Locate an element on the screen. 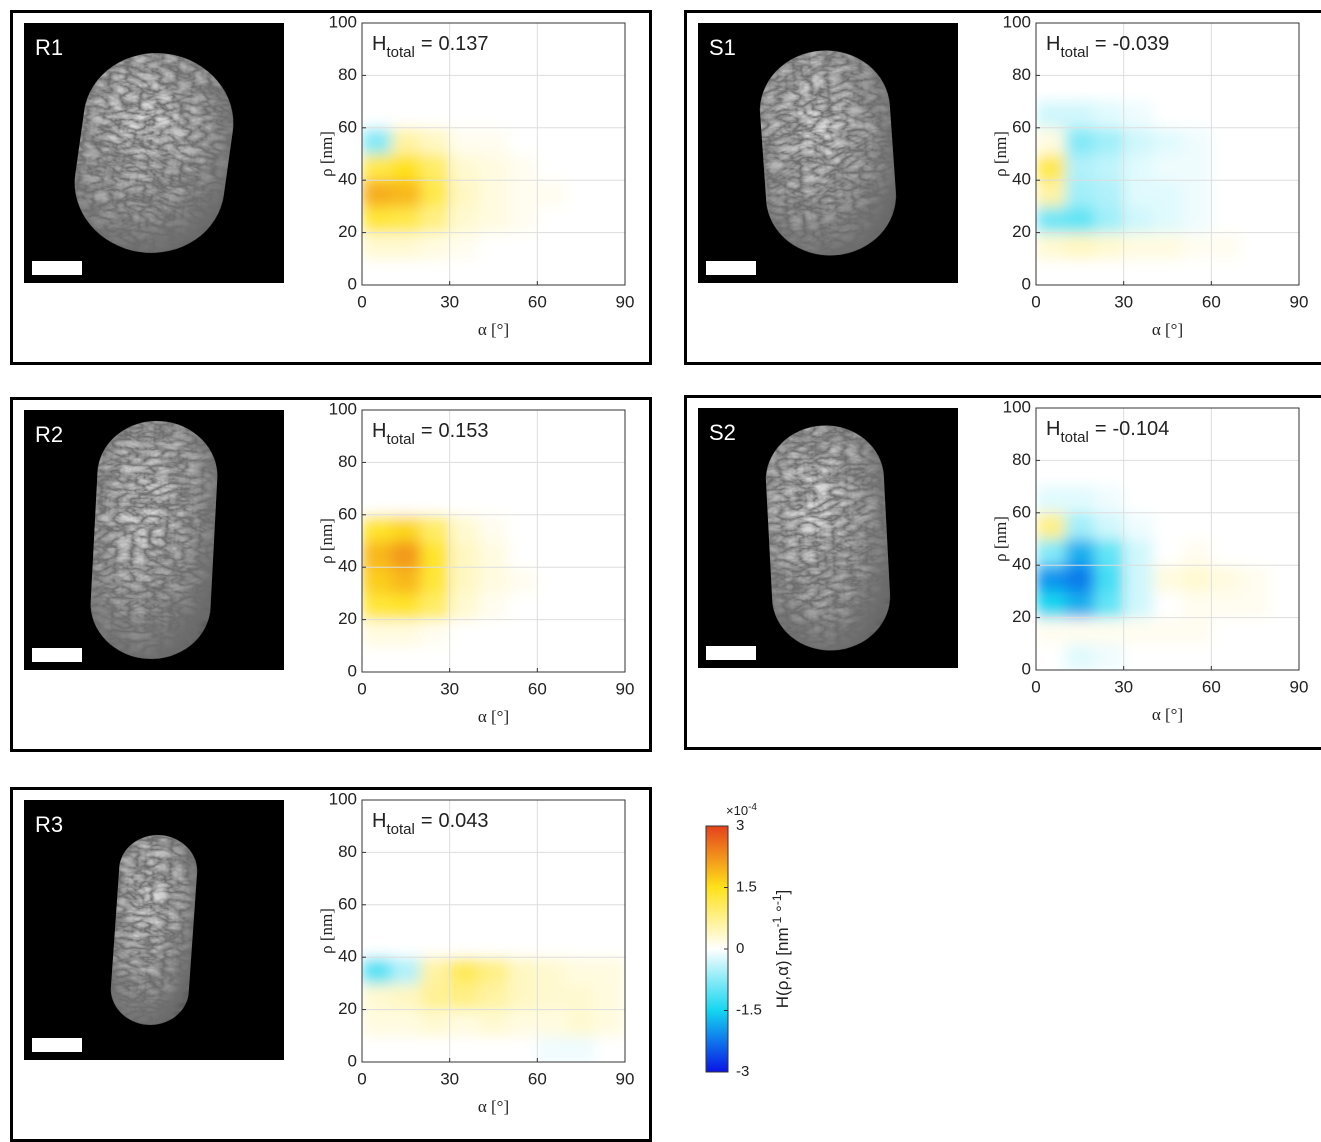  colorbar-label: H(ρ,α) [nm-1 °-1] is located at coordinates (781, 949).